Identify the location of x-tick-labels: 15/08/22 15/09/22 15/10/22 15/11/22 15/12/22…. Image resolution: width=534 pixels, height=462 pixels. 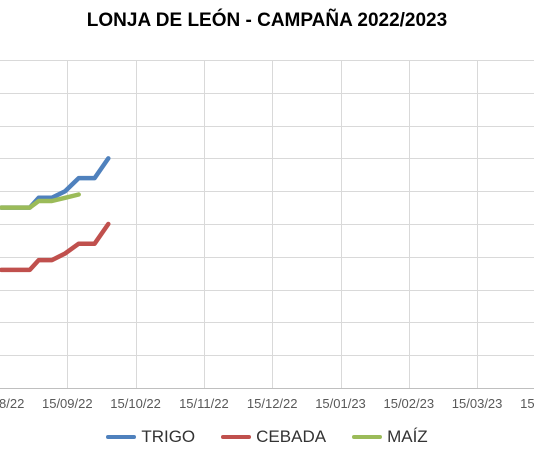
(267, 403).